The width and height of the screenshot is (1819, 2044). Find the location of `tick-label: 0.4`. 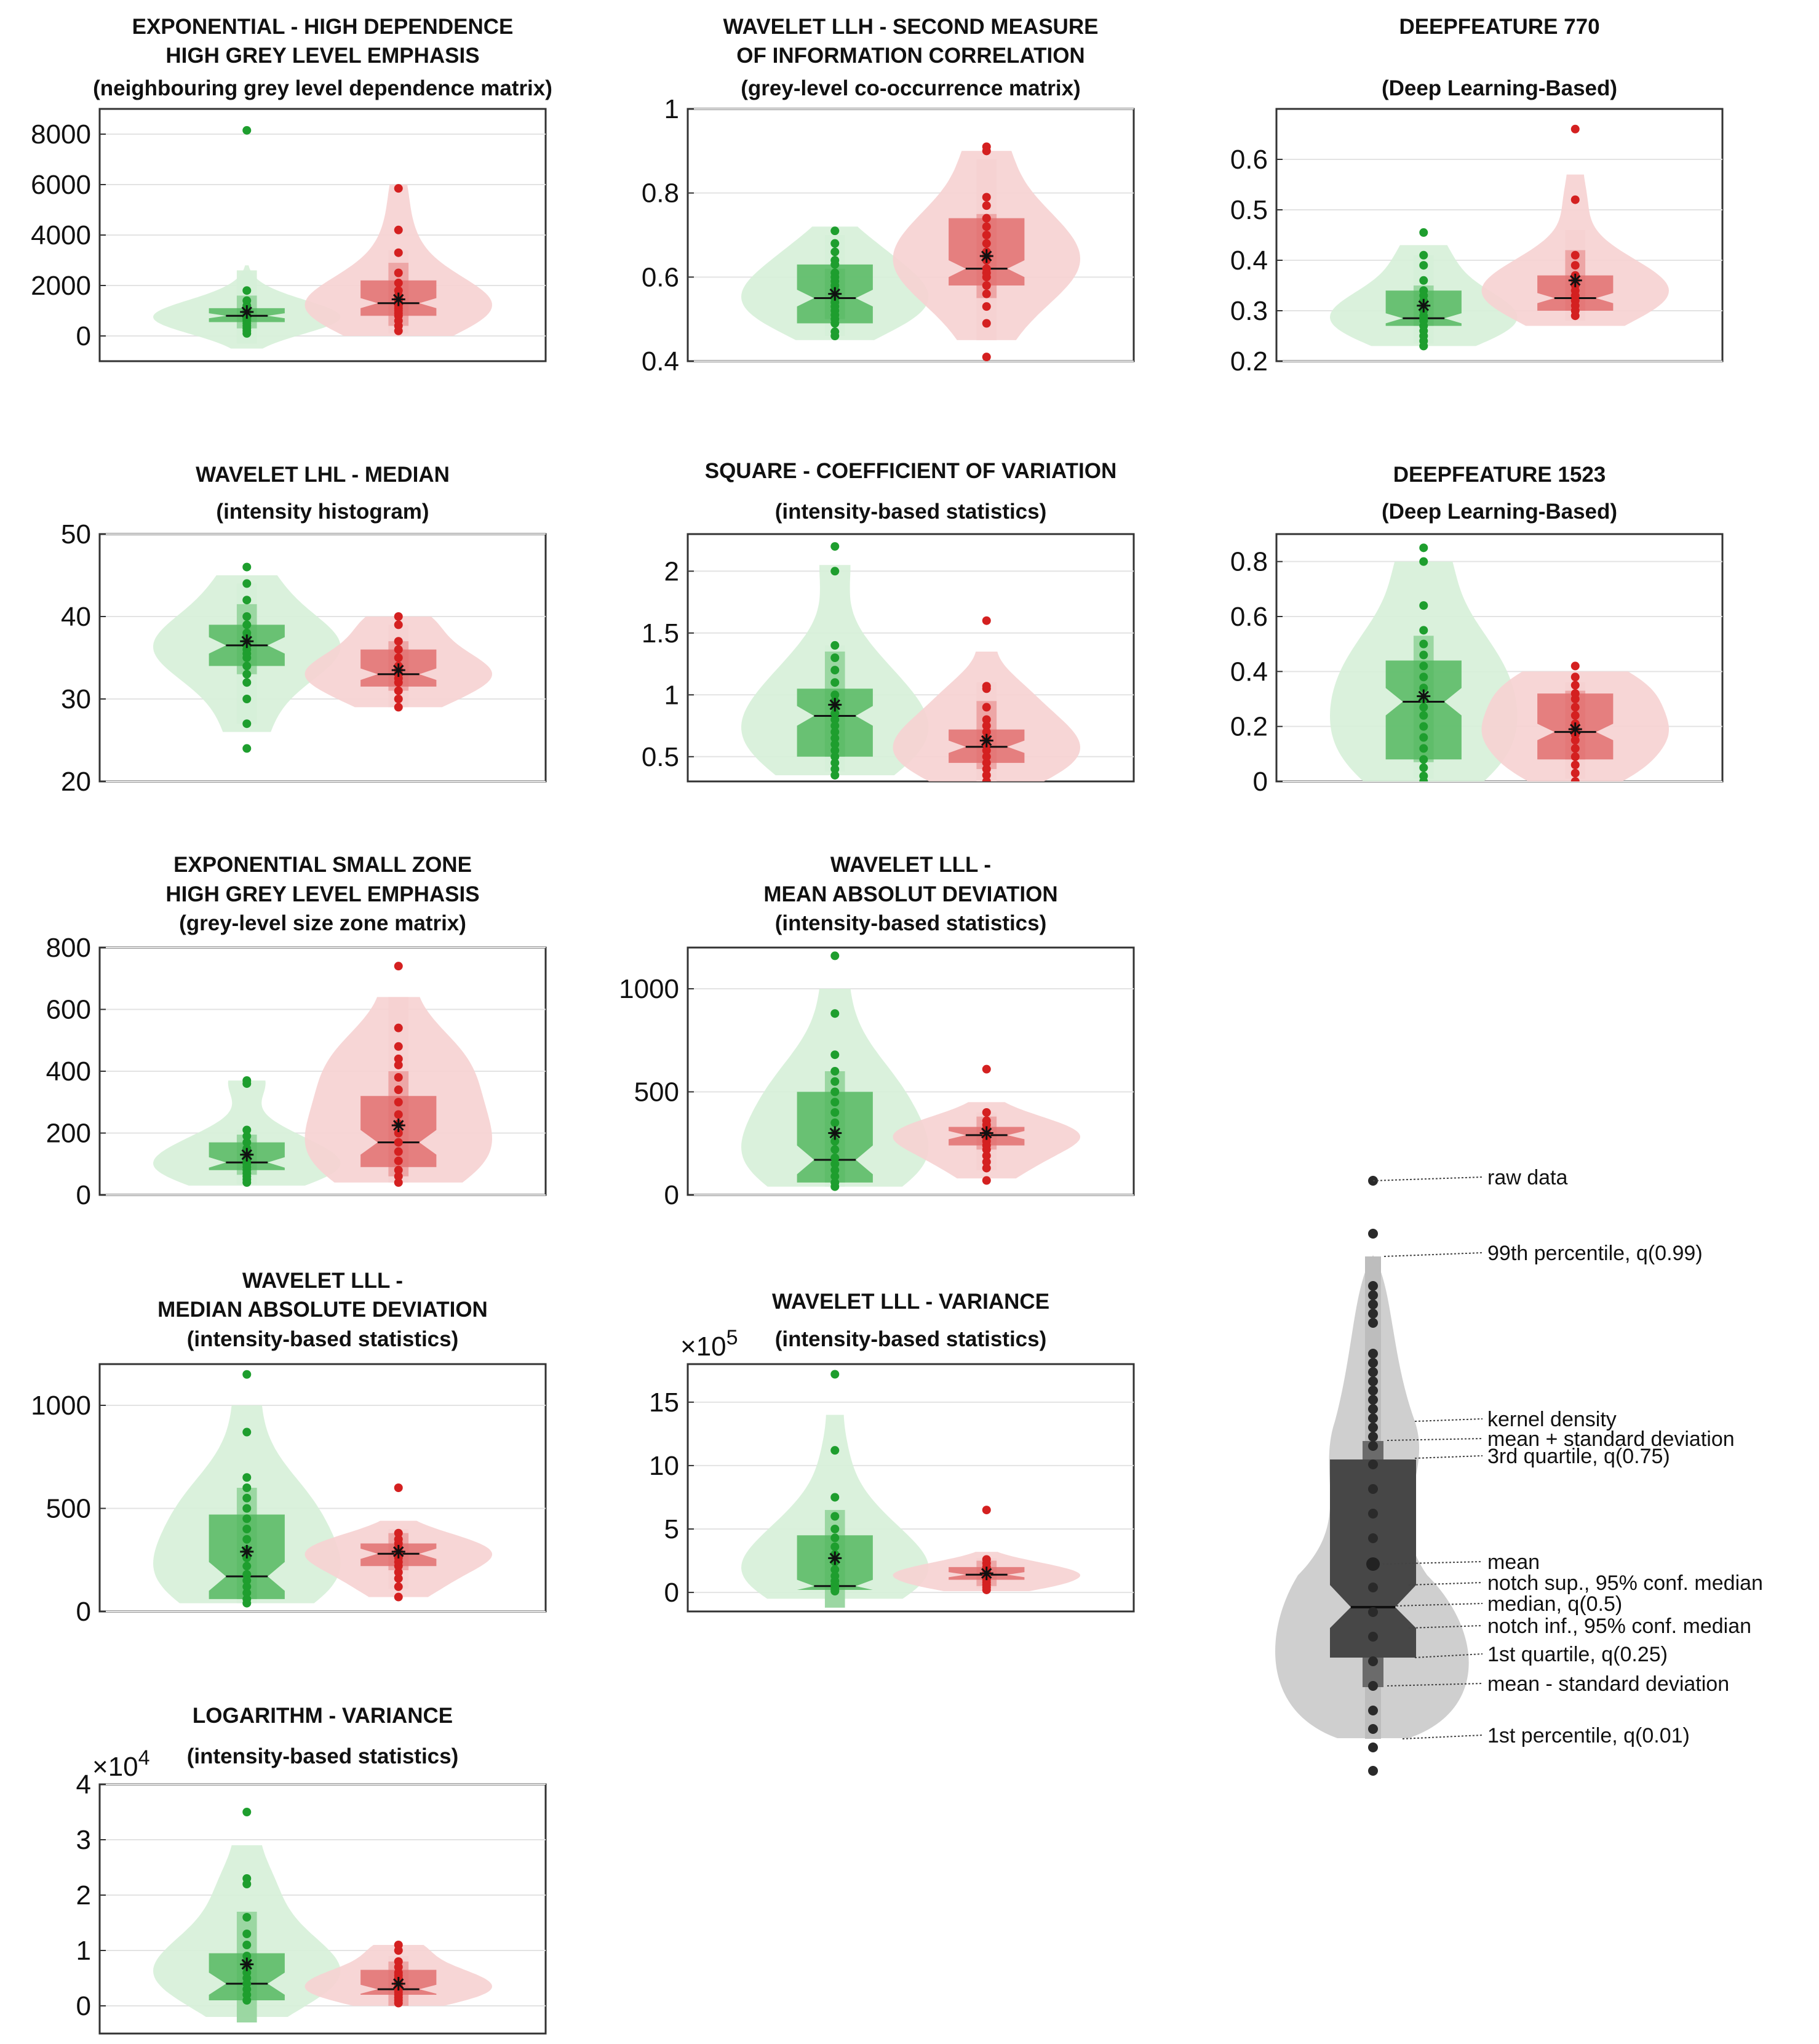

tick-label: 0.4 is located at coordinates (1249, 261).